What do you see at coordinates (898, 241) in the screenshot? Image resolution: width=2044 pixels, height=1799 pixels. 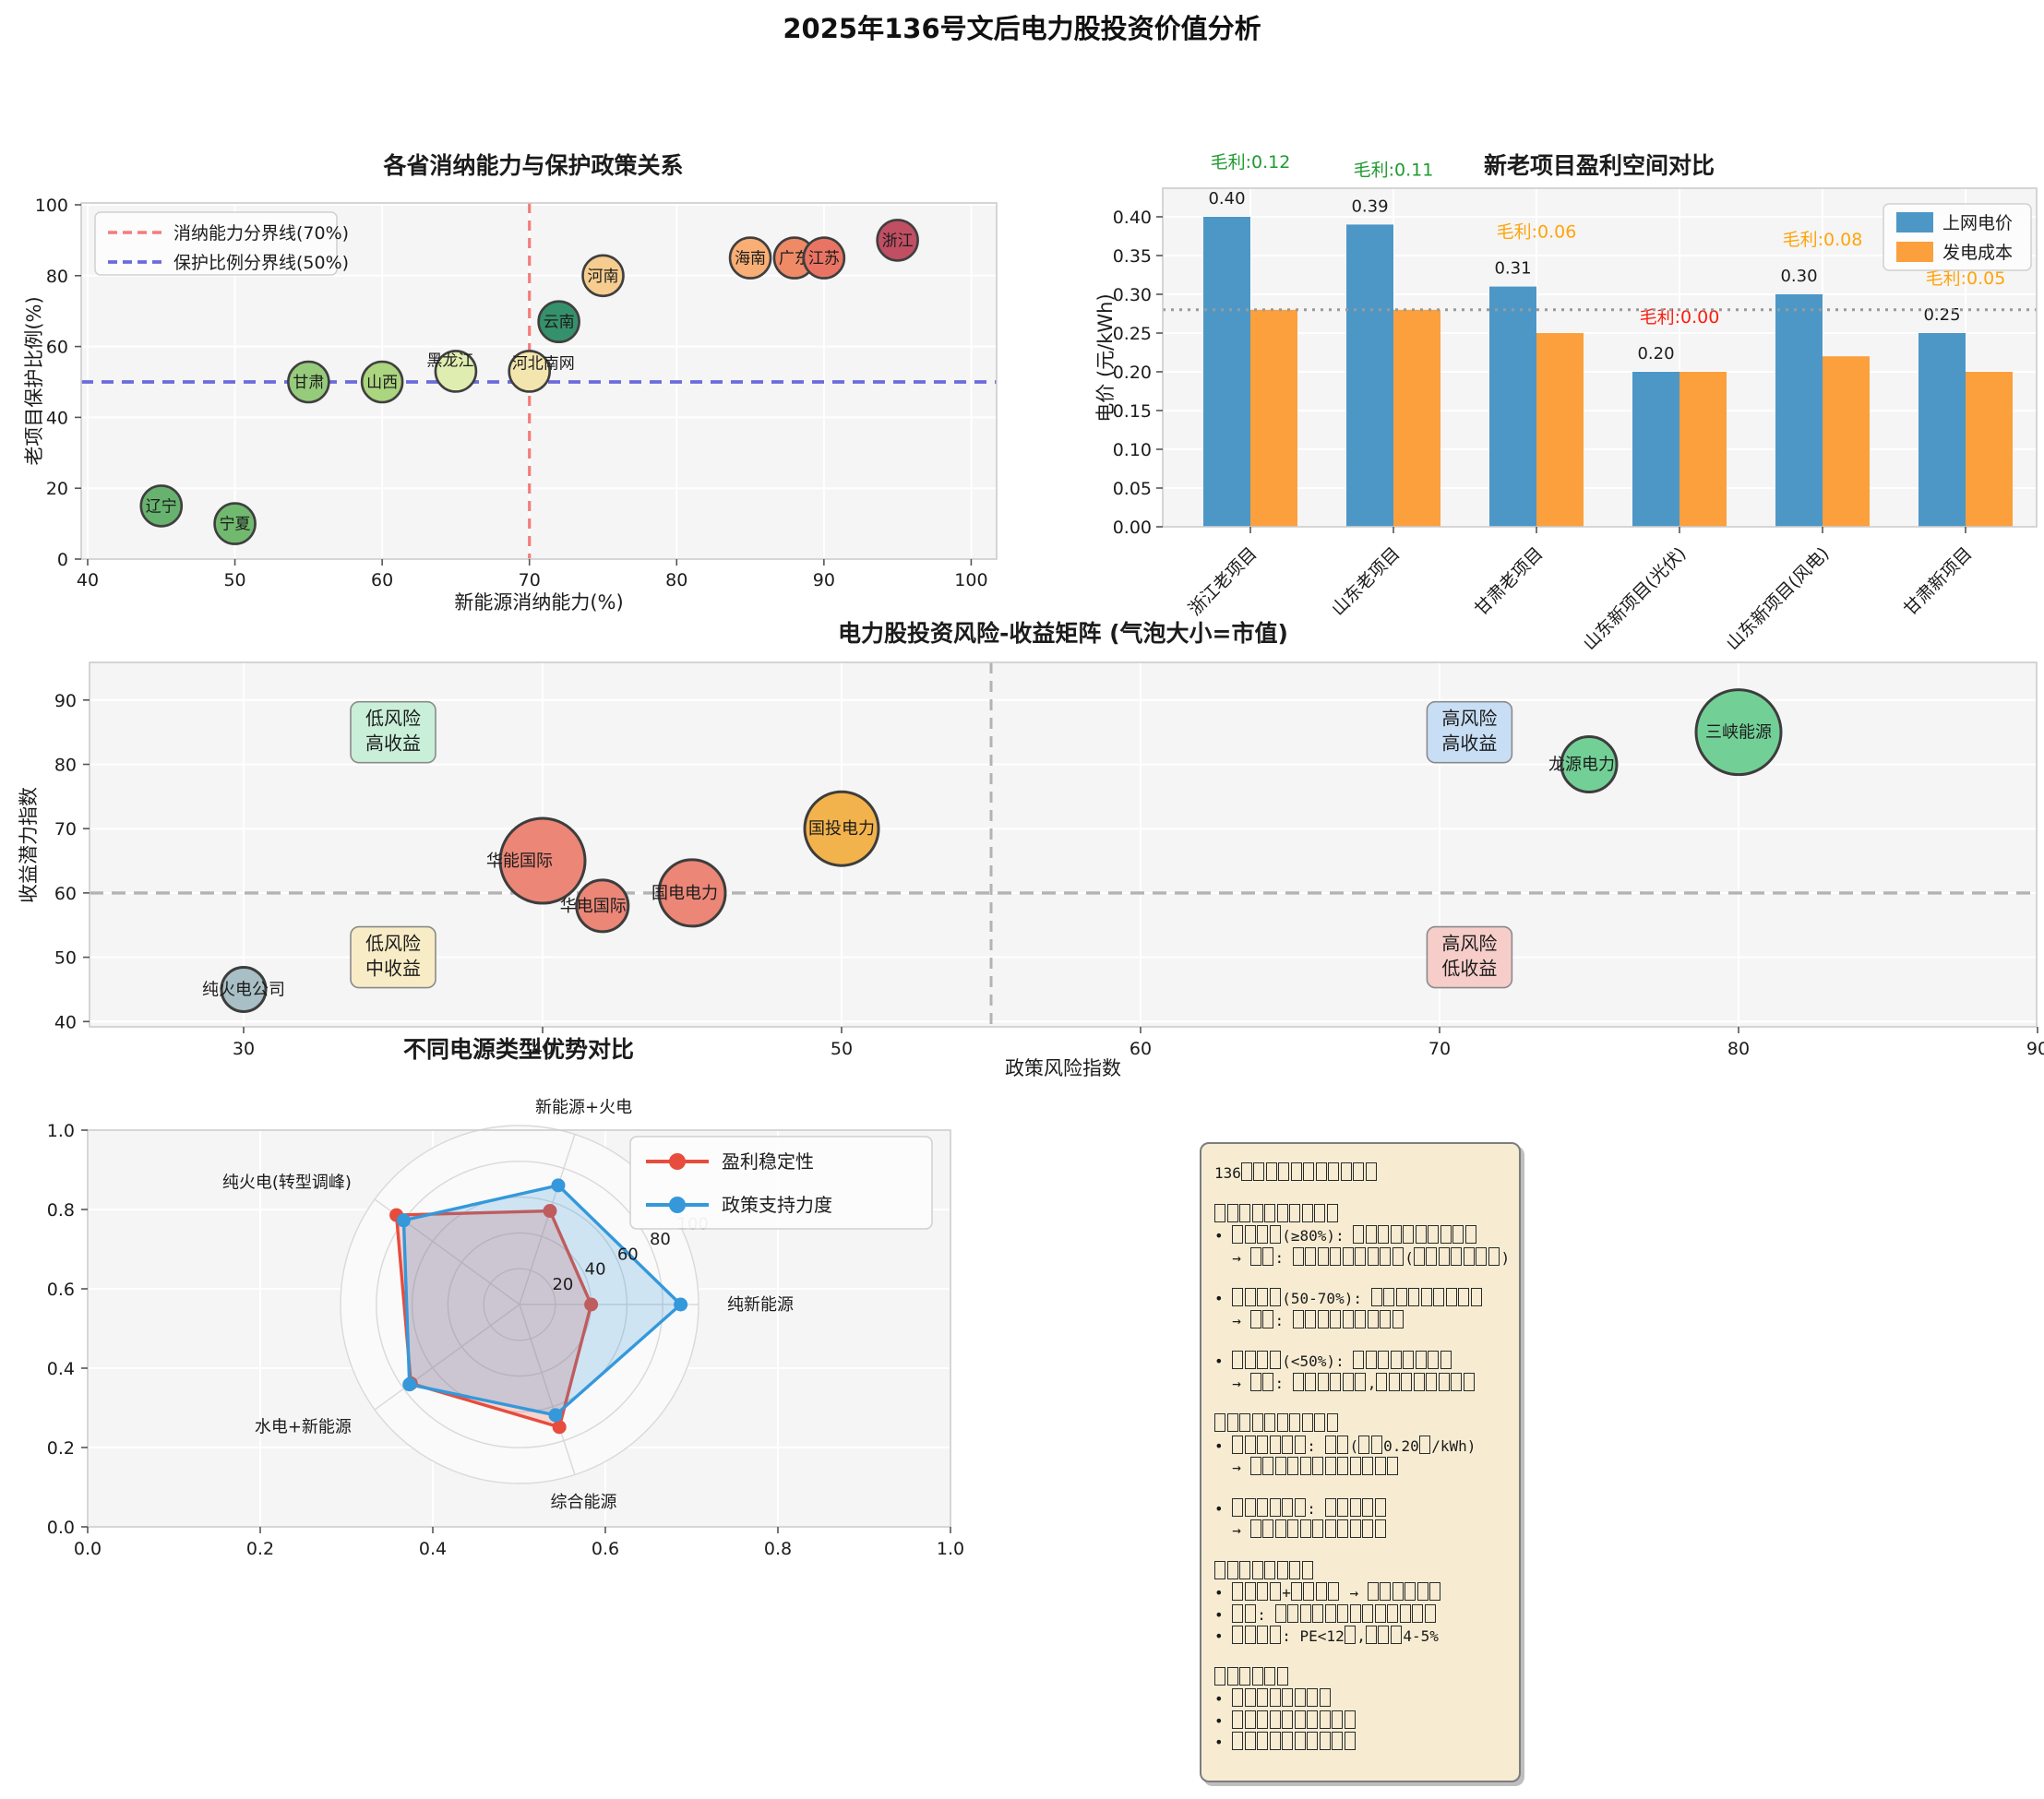 I see `province-label: 浙江` at bounding box center [898, 241].